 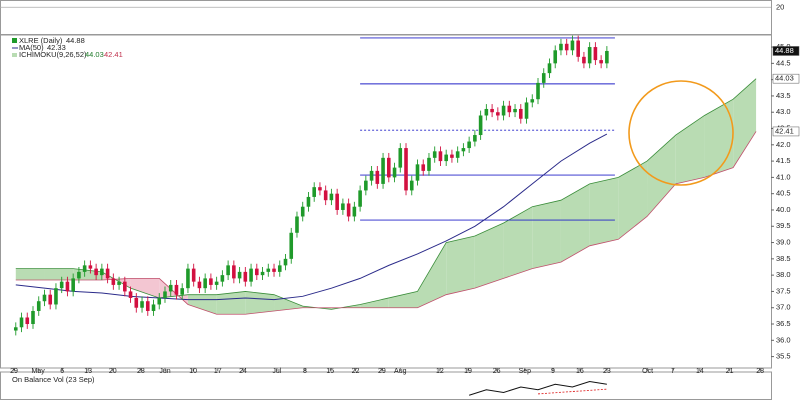 I want to click on y-tick-label: 37.0, so click(x=783, y=307).